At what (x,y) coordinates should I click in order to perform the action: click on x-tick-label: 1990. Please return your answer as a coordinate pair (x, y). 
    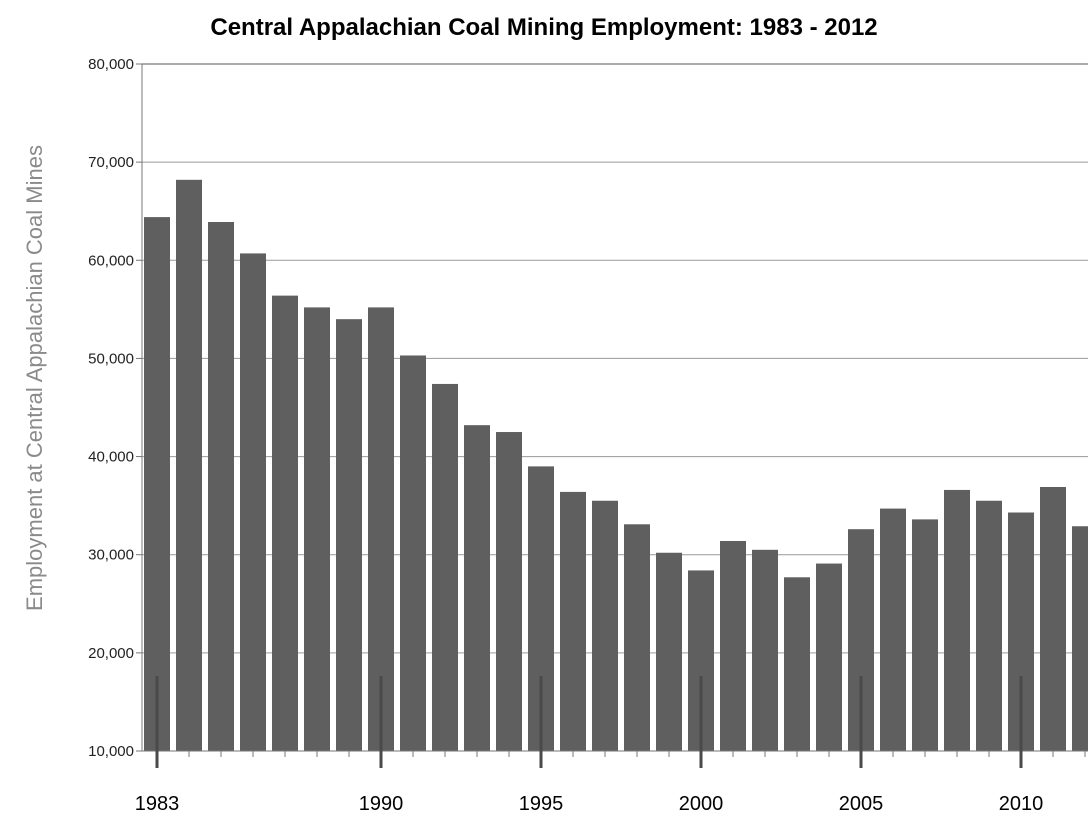
    Looking at the image, I should click on (381, 804).